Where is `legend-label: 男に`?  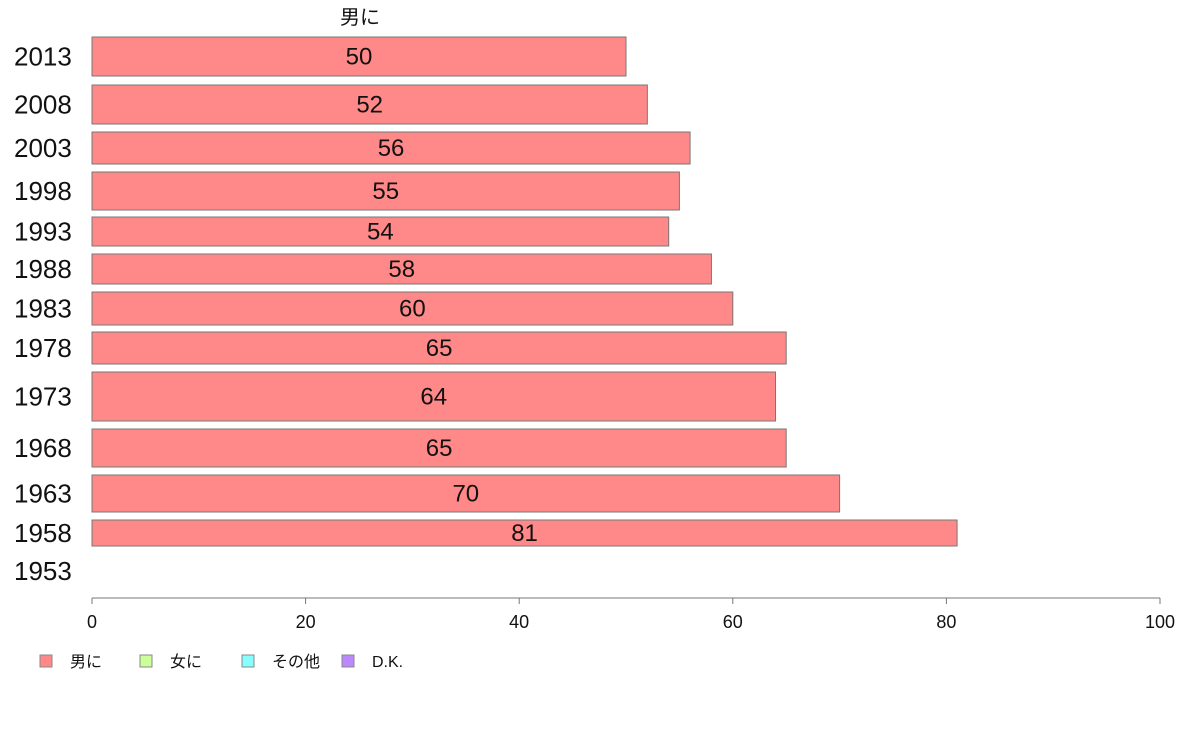
legend-label: 男に is located at coordinates (86, 662).